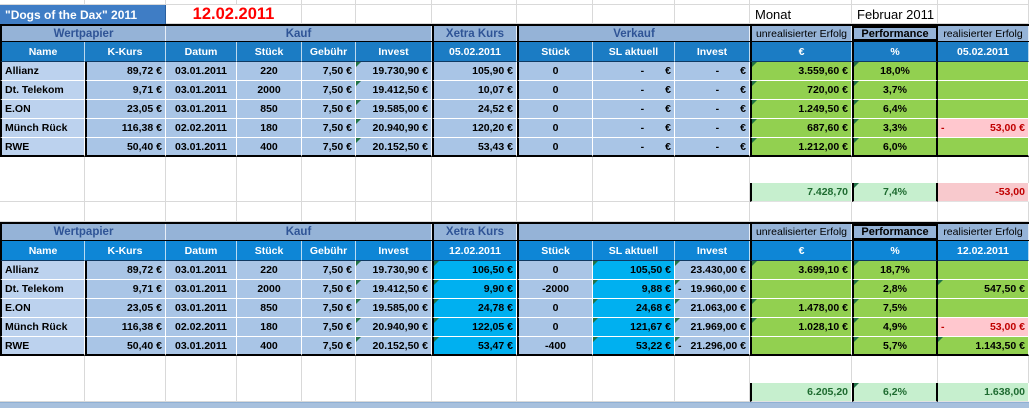  I want to click on empty-cell-real, so click(983, 212).